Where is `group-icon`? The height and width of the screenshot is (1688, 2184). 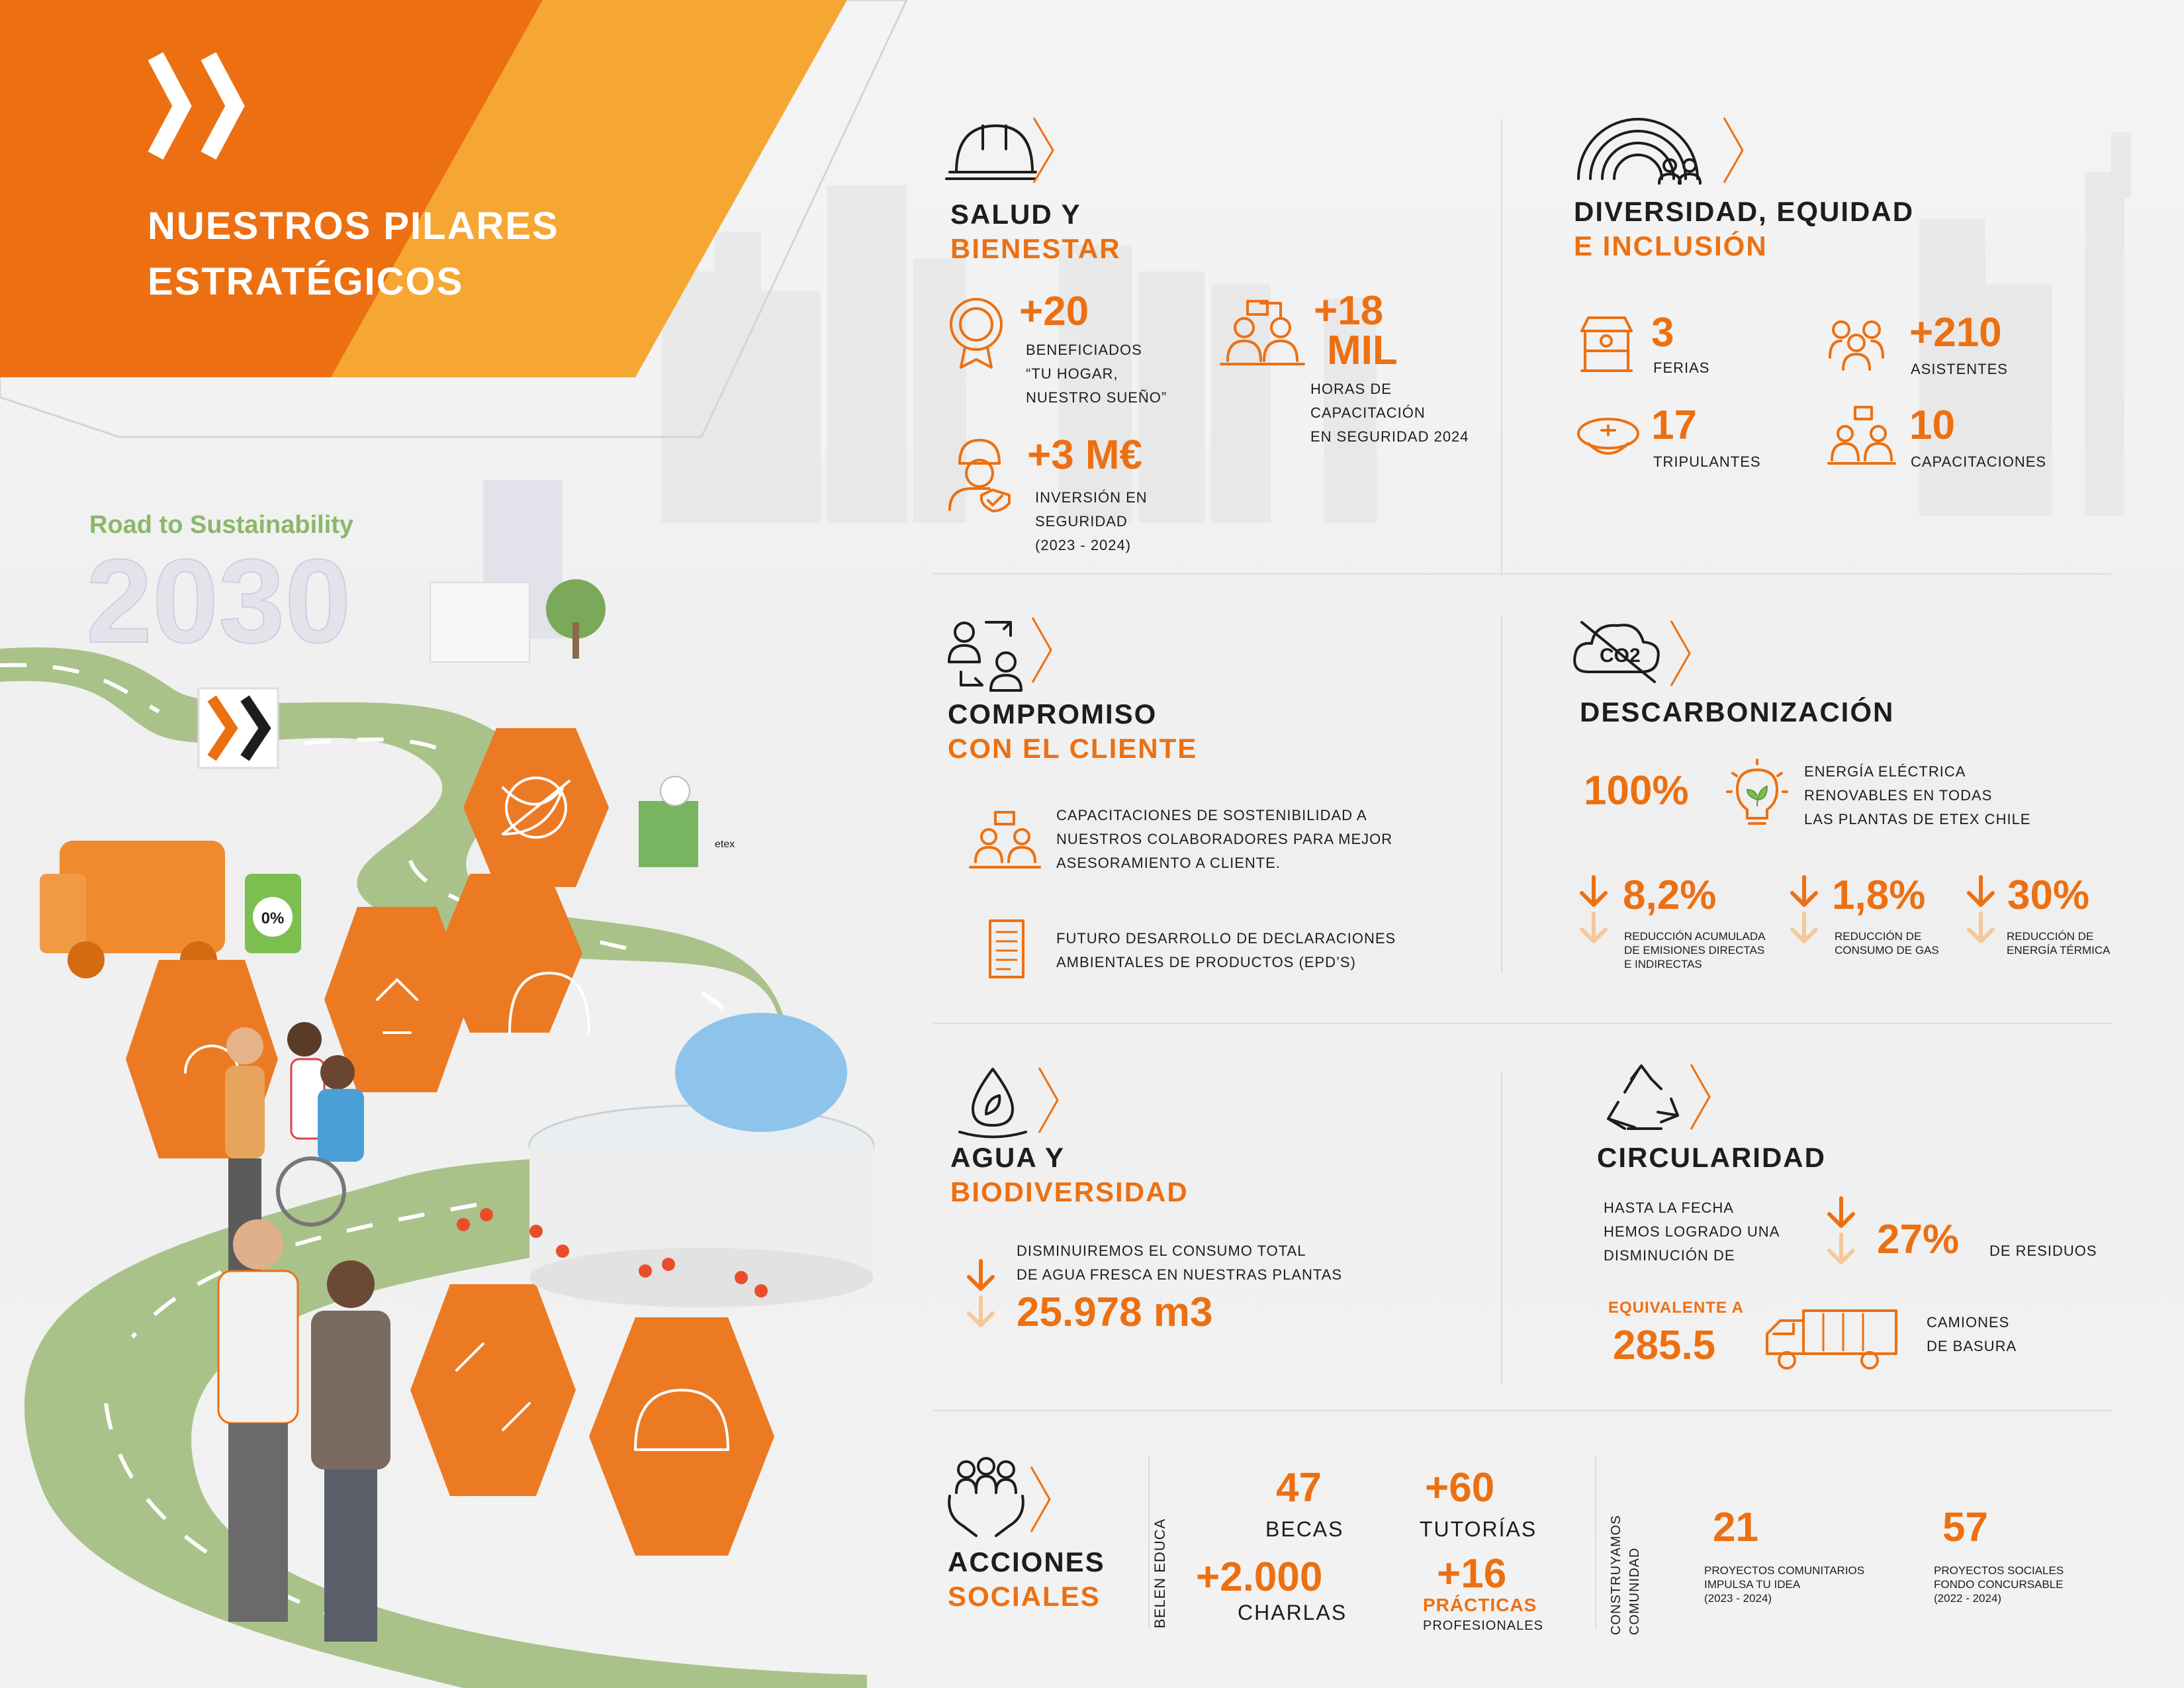 group-icon is located at coordinates (1857, 345).